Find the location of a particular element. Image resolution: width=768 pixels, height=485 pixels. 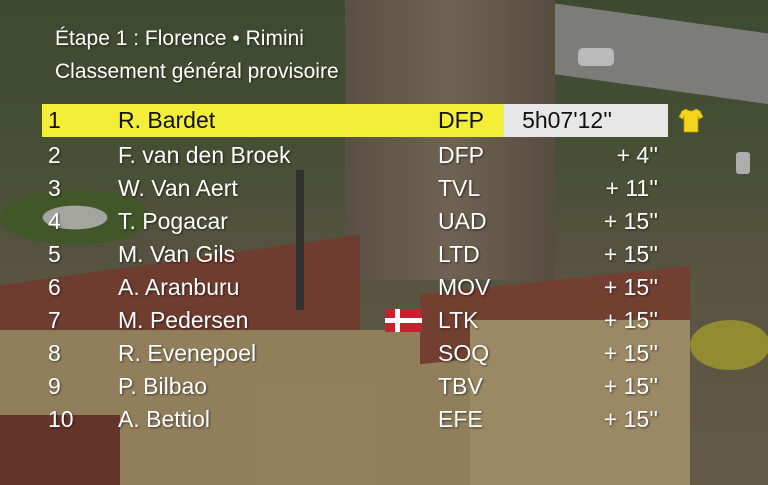

denmark-flag is located at coordinates (403, 320).